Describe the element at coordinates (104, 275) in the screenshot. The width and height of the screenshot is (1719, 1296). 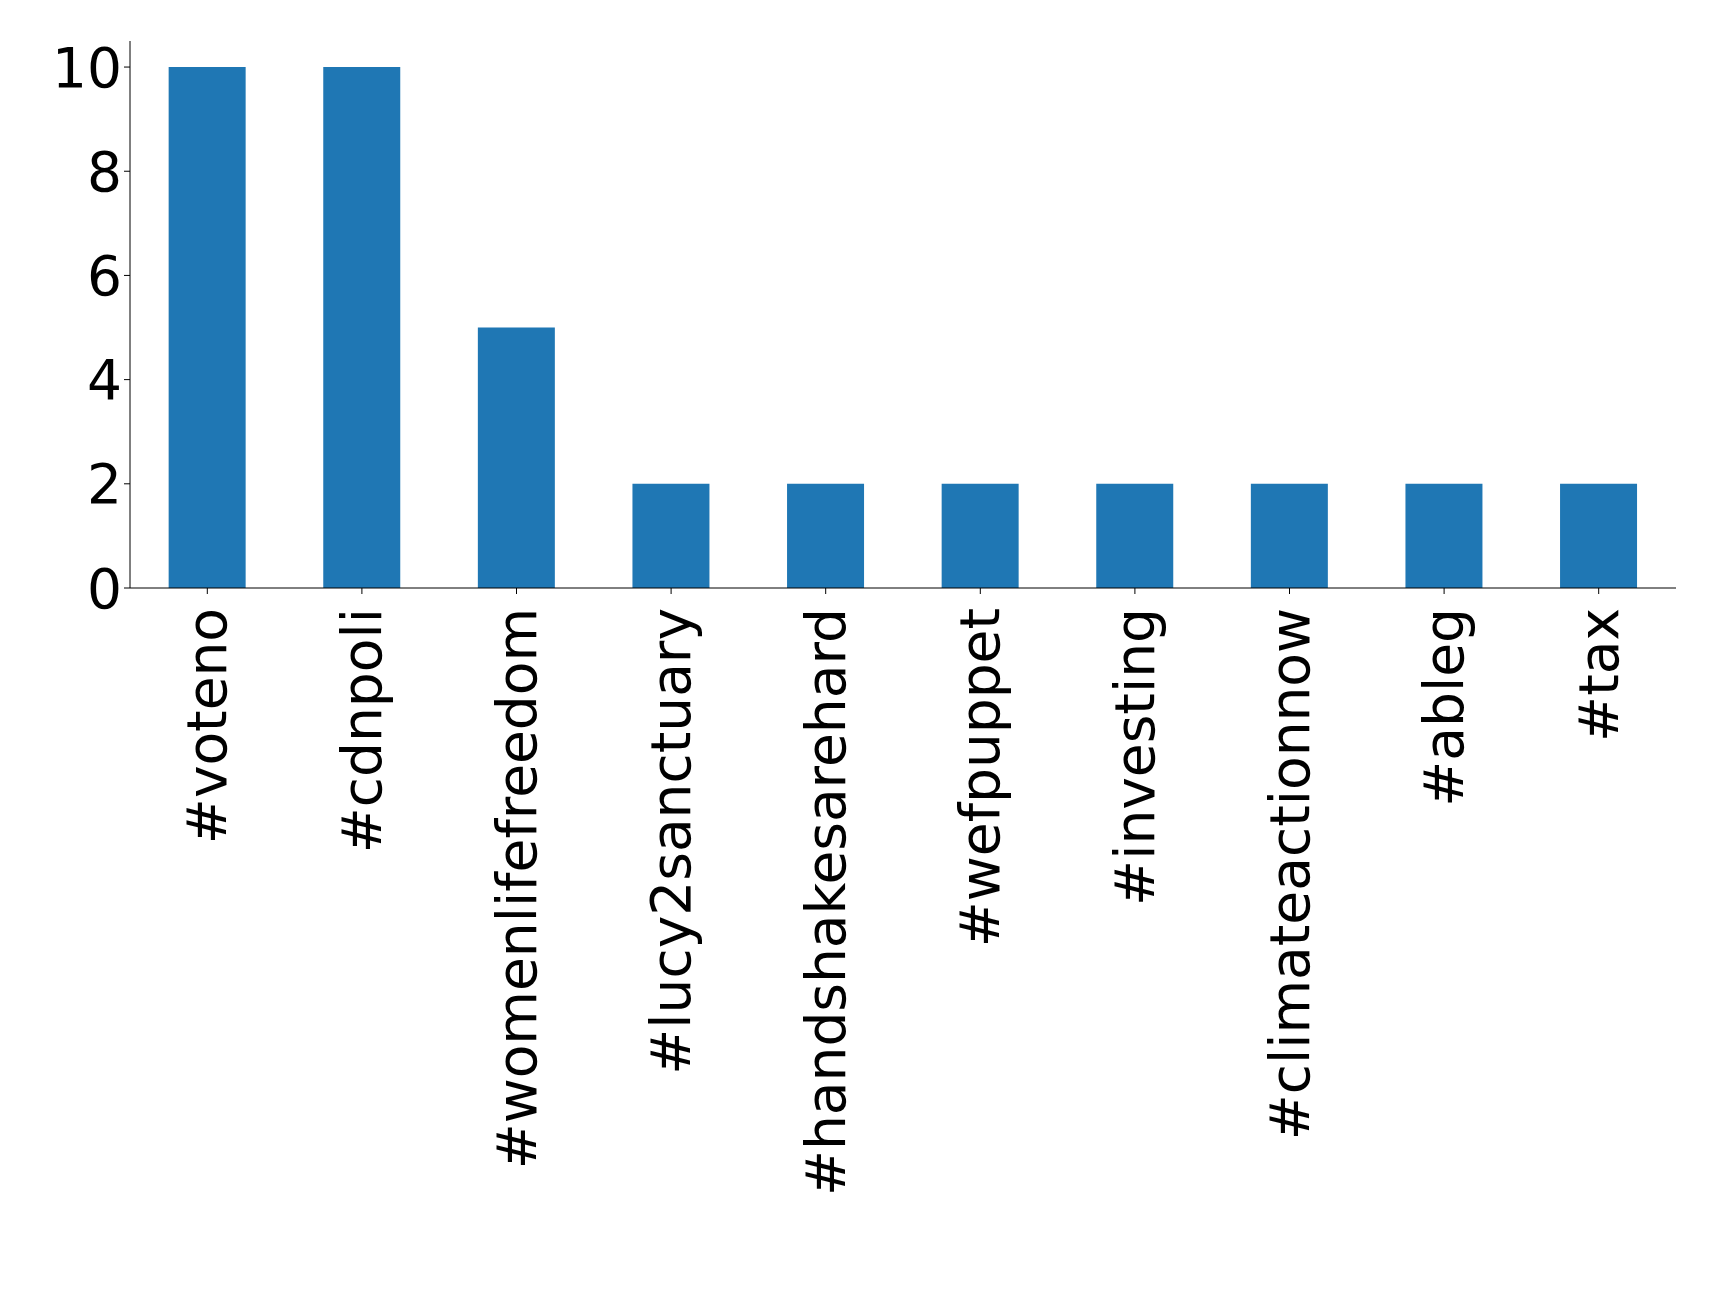
I see `y-tick-label: 6` at that location.